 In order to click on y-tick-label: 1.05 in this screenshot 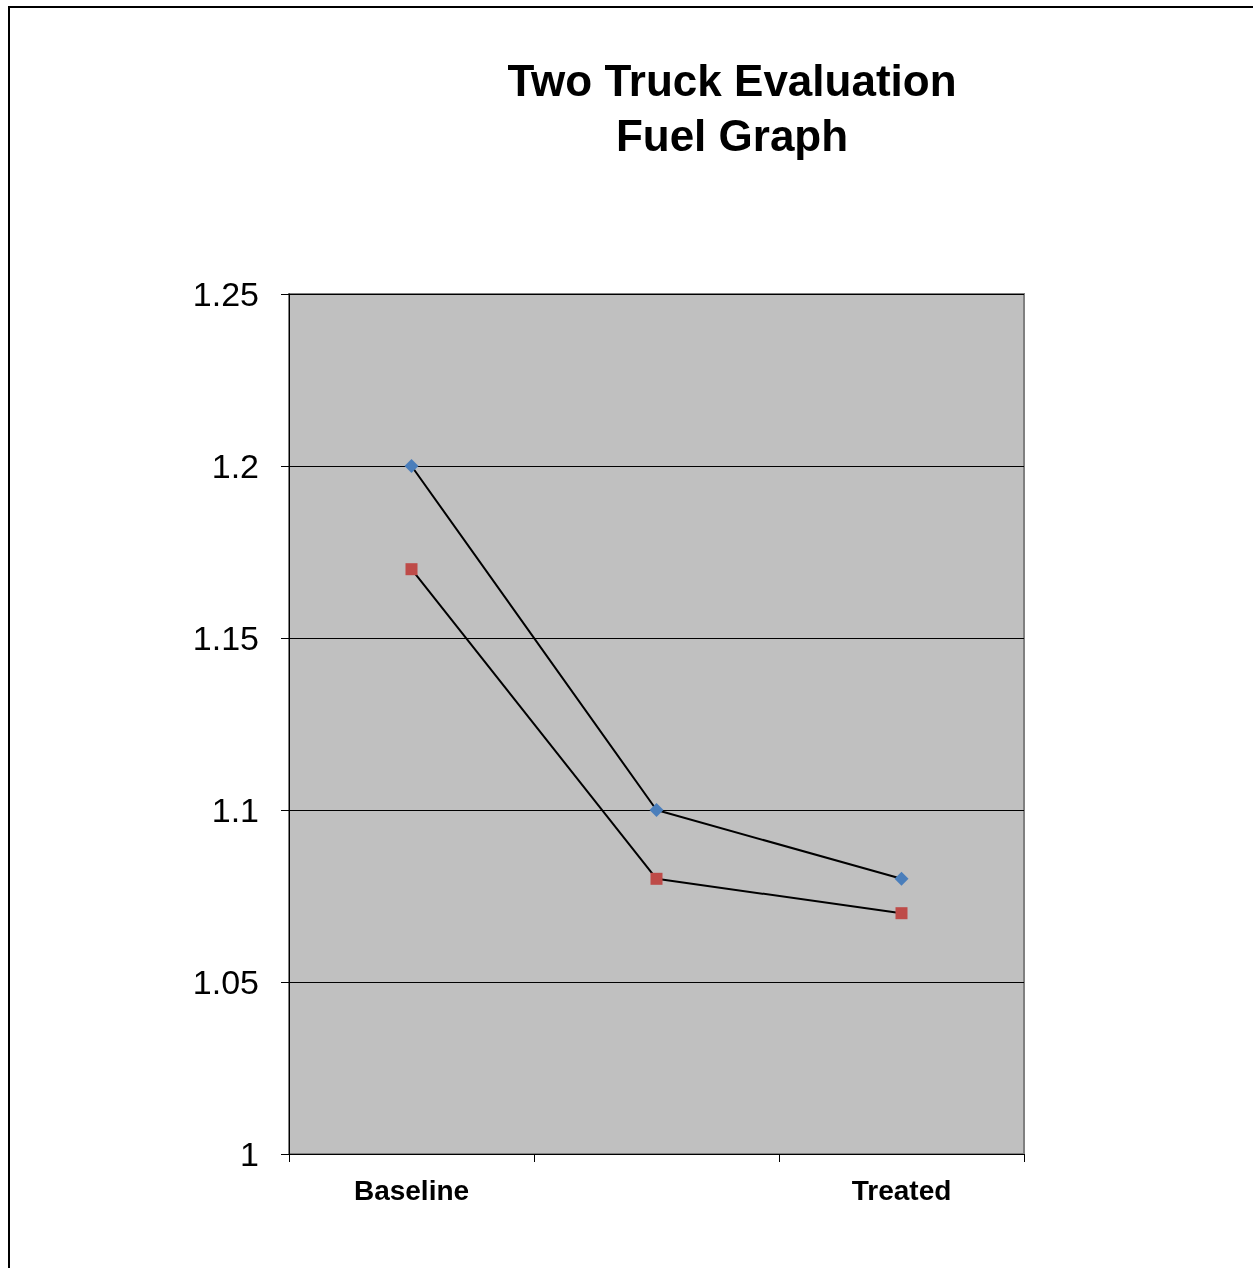, I will do `click(225, 982)`.